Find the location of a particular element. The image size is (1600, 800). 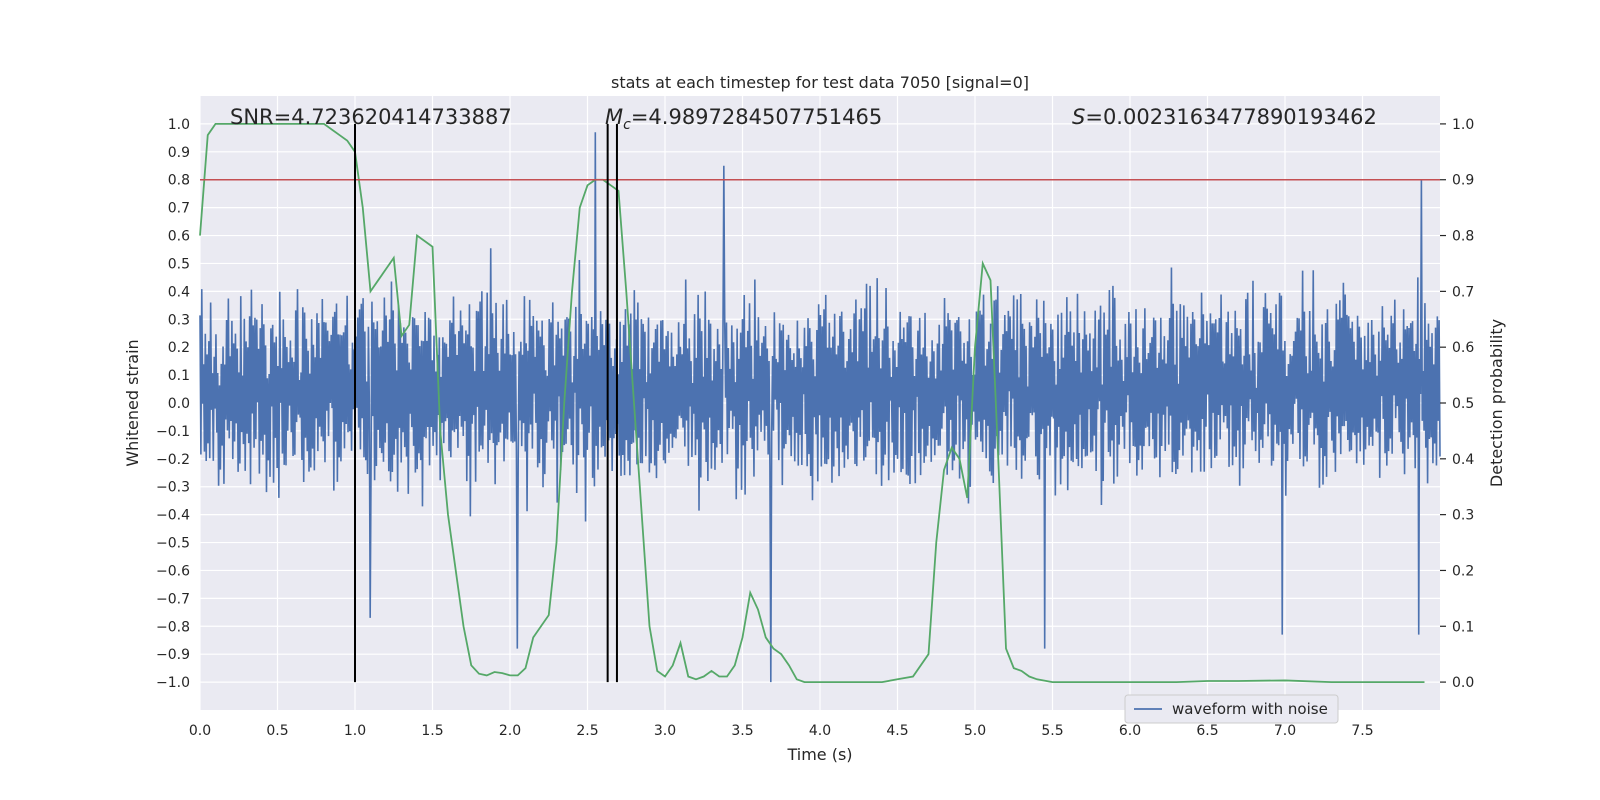

mc-subscript: c is located at coordinates (627, 125).